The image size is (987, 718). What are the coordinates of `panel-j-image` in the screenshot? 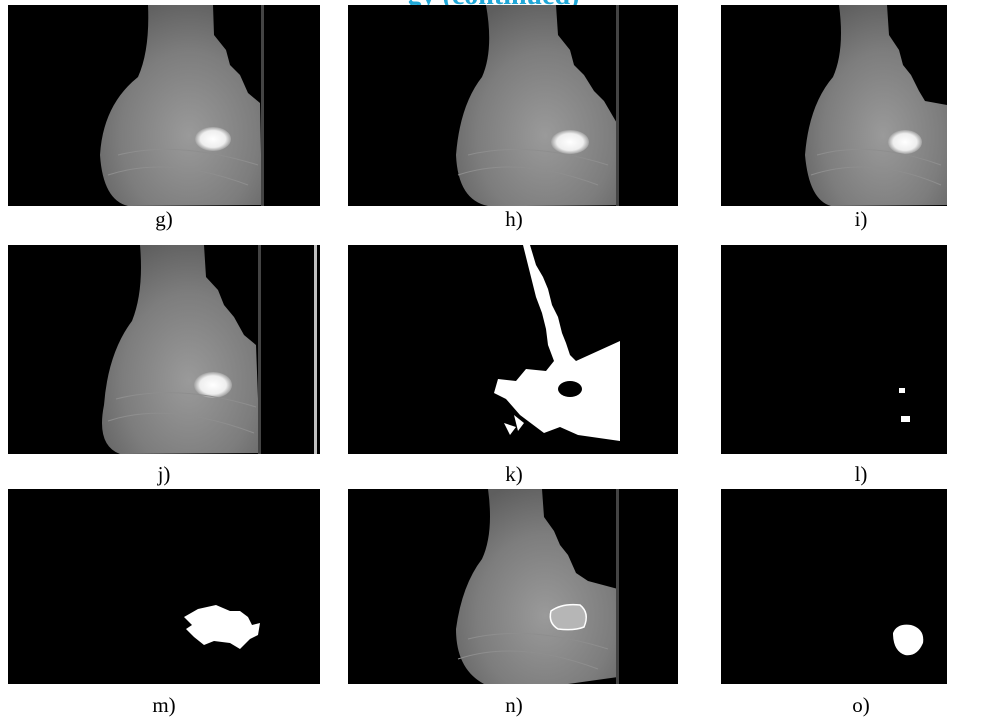 It's located at (164, 349).